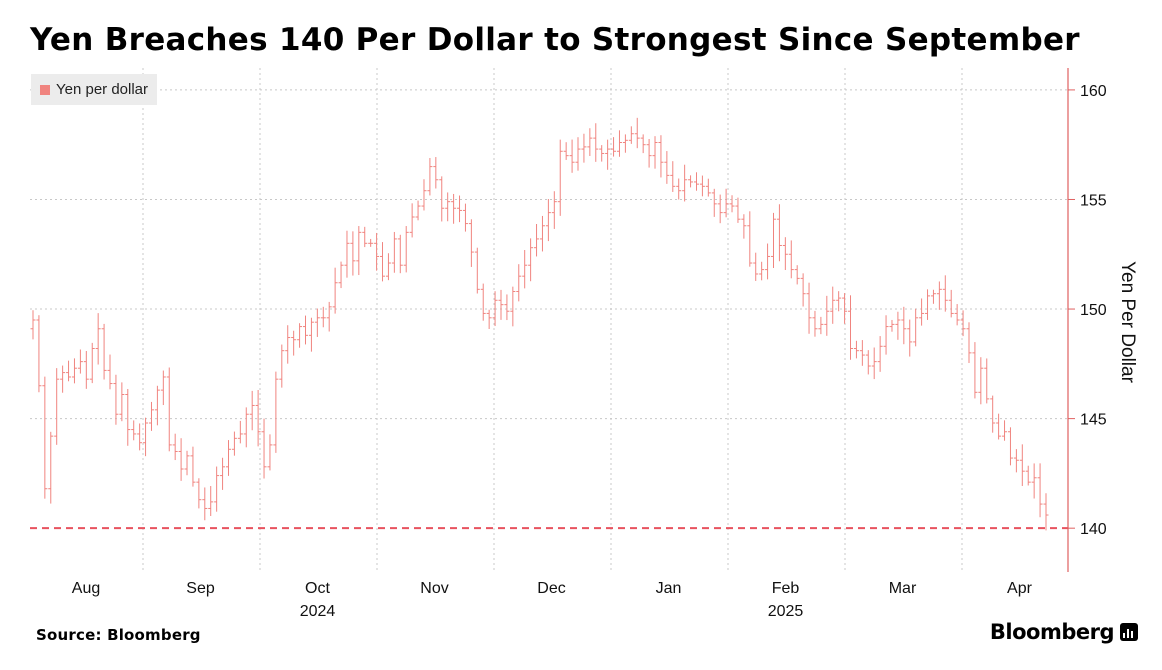 The width and height of the screenshot is (1162, 670). What do you see at coordinates (669, 588) in the screenshot?
I see `x-tick-label: Jan` at bounding box center [669, 588].